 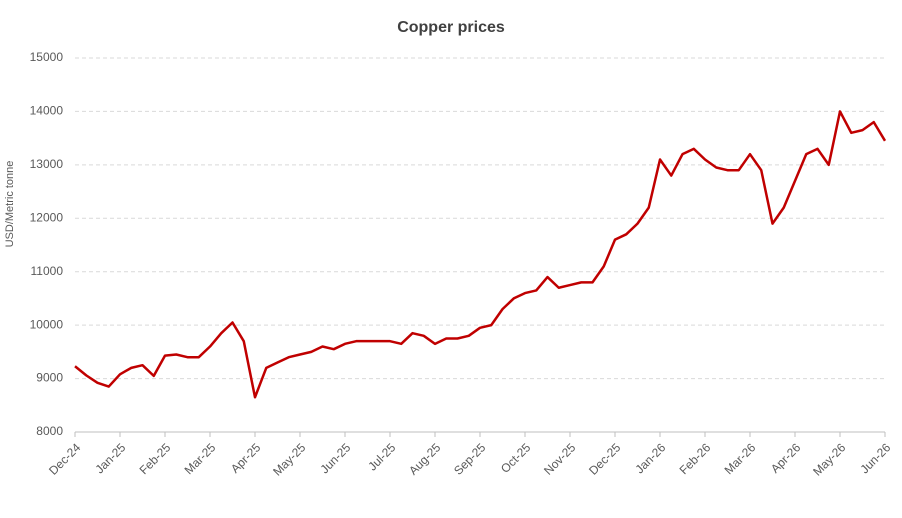 What do you see at coordinates (451, 27) in the screenshot?
I see `chart-title: Copper prices` at bounding box center [451, 27].